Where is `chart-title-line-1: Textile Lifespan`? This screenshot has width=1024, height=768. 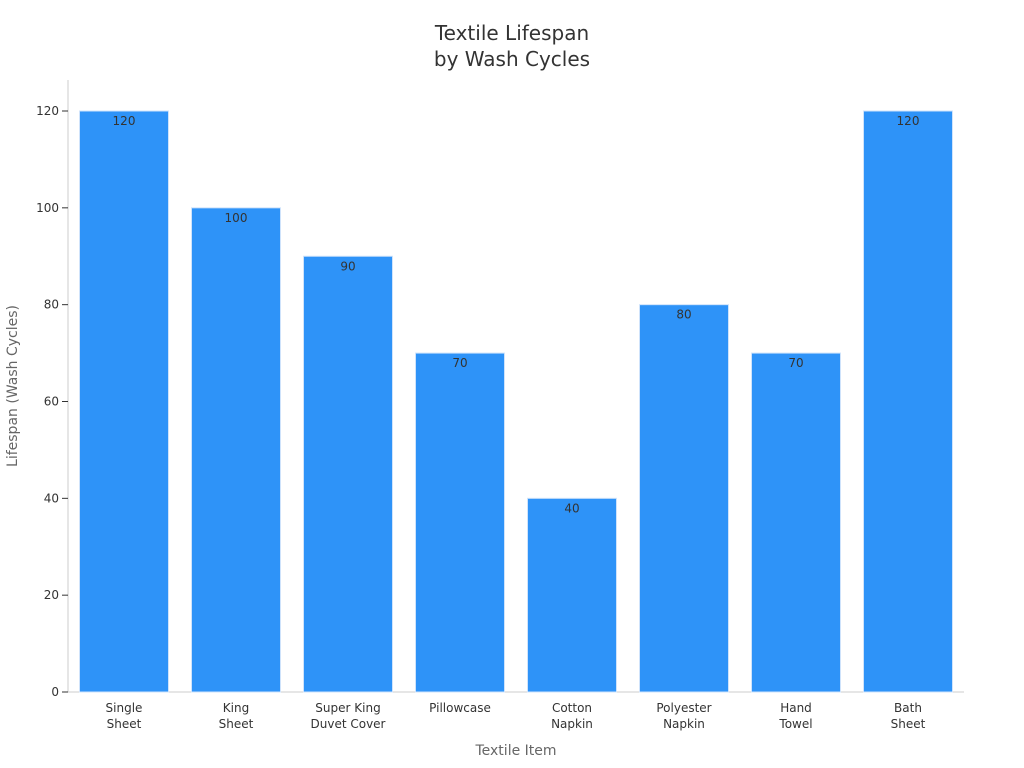 chart-title-line-1: Textile Lifespan is located at coordinates (511, 33).